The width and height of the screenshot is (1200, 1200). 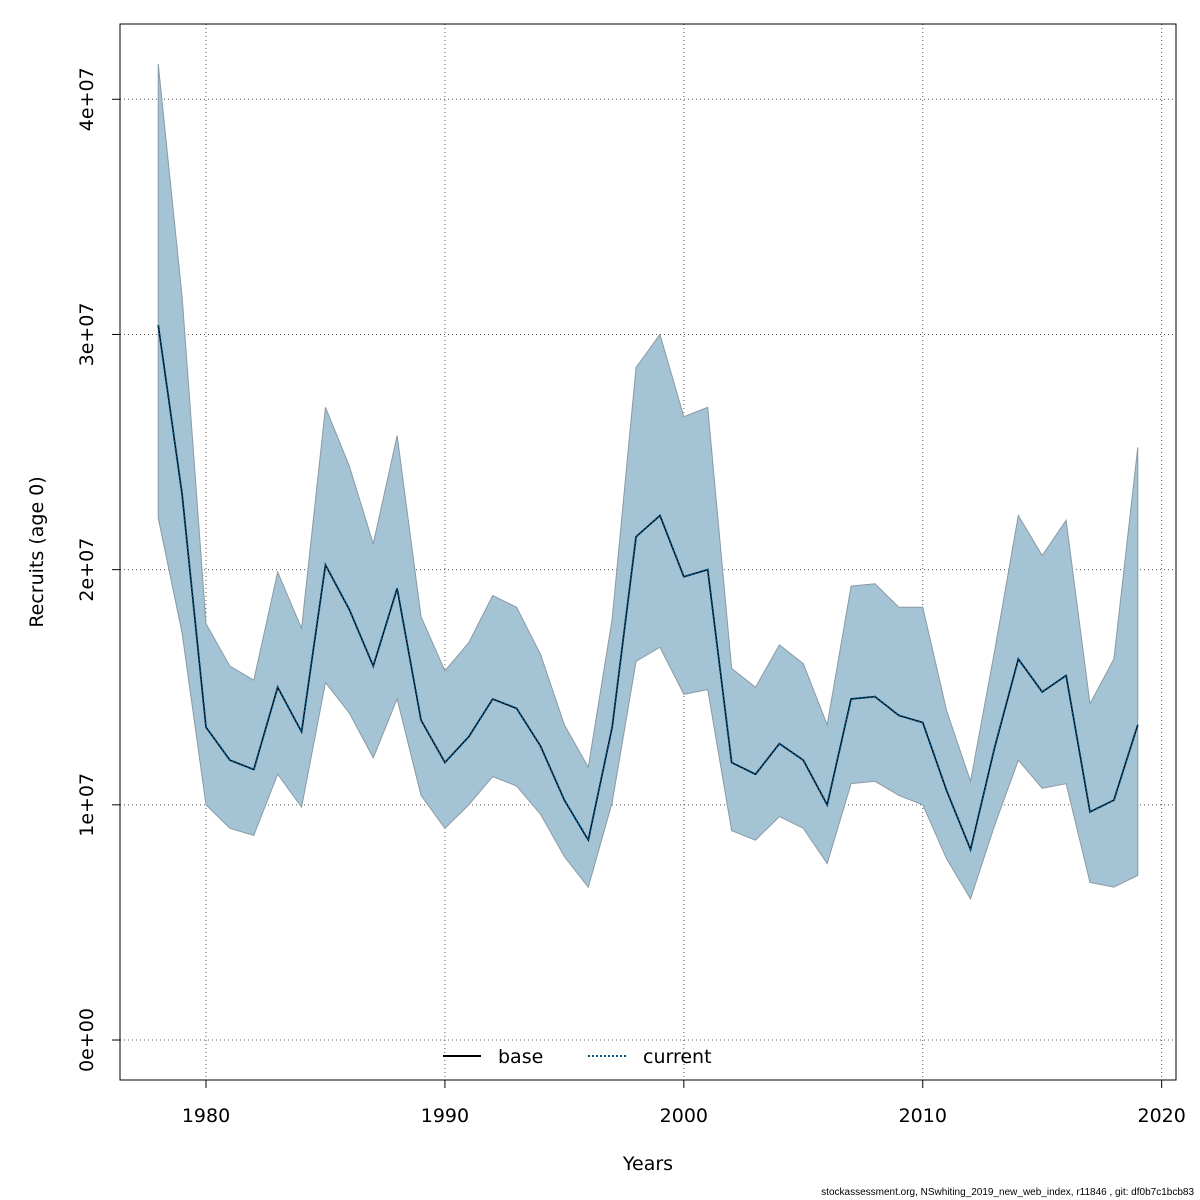 What do you see at coordinates (87, 570) in the screenshot?
I see `y-tick-label: 2e+07` at bounding box center [87, 570].